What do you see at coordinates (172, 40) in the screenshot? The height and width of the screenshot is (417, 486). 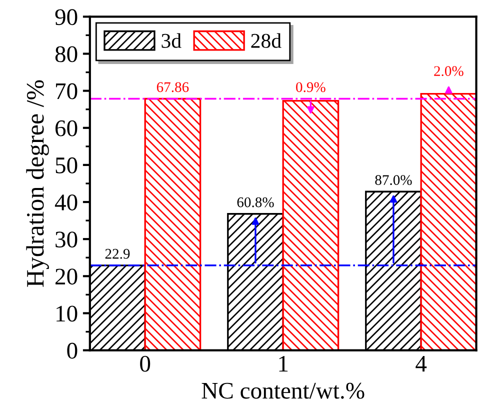 I see `legend-label: 3d` at bounding box center [172, 40].